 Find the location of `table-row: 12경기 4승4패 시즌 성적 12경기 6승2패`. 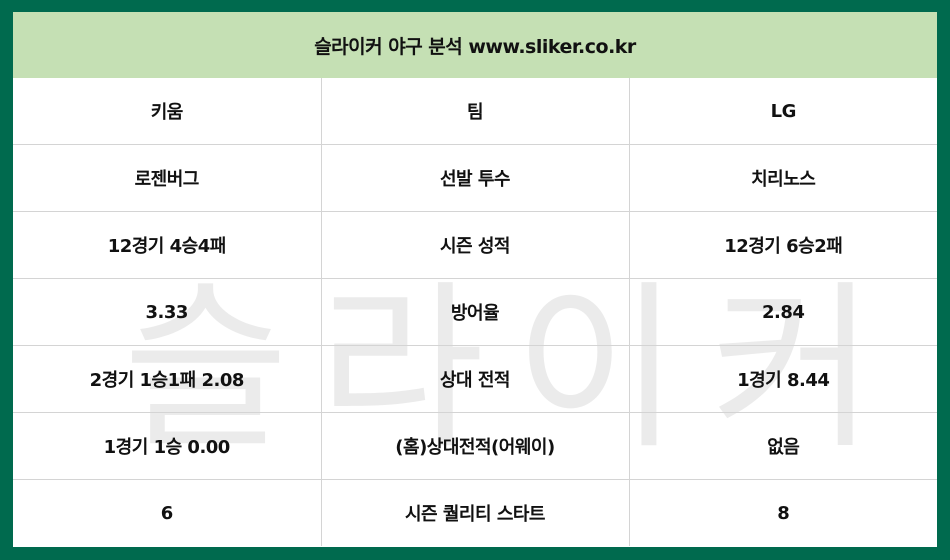

table-row: 12경기 4승4패 시즌 성적 12경기 6승2패 is located at coordinates (475, 245).